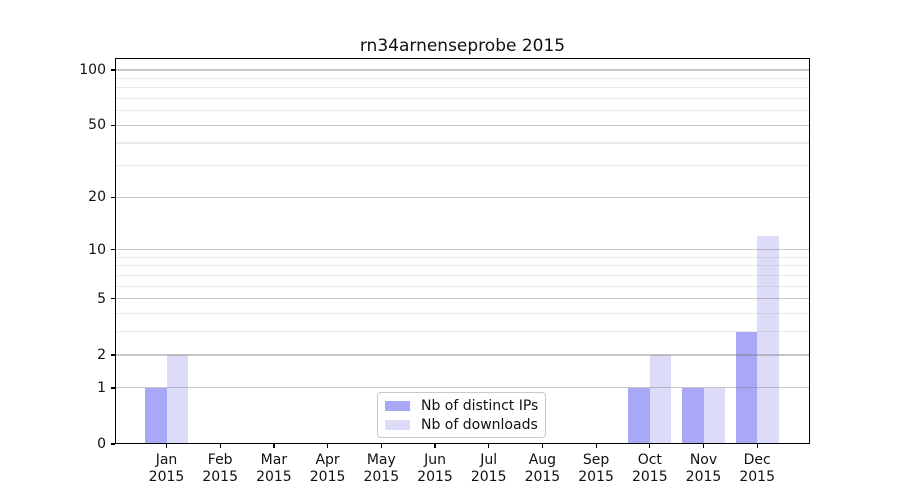 This screenshot has width=900, height=500. I want to click on x-tick-label-jun: Jun 2015, so click(435, 468).